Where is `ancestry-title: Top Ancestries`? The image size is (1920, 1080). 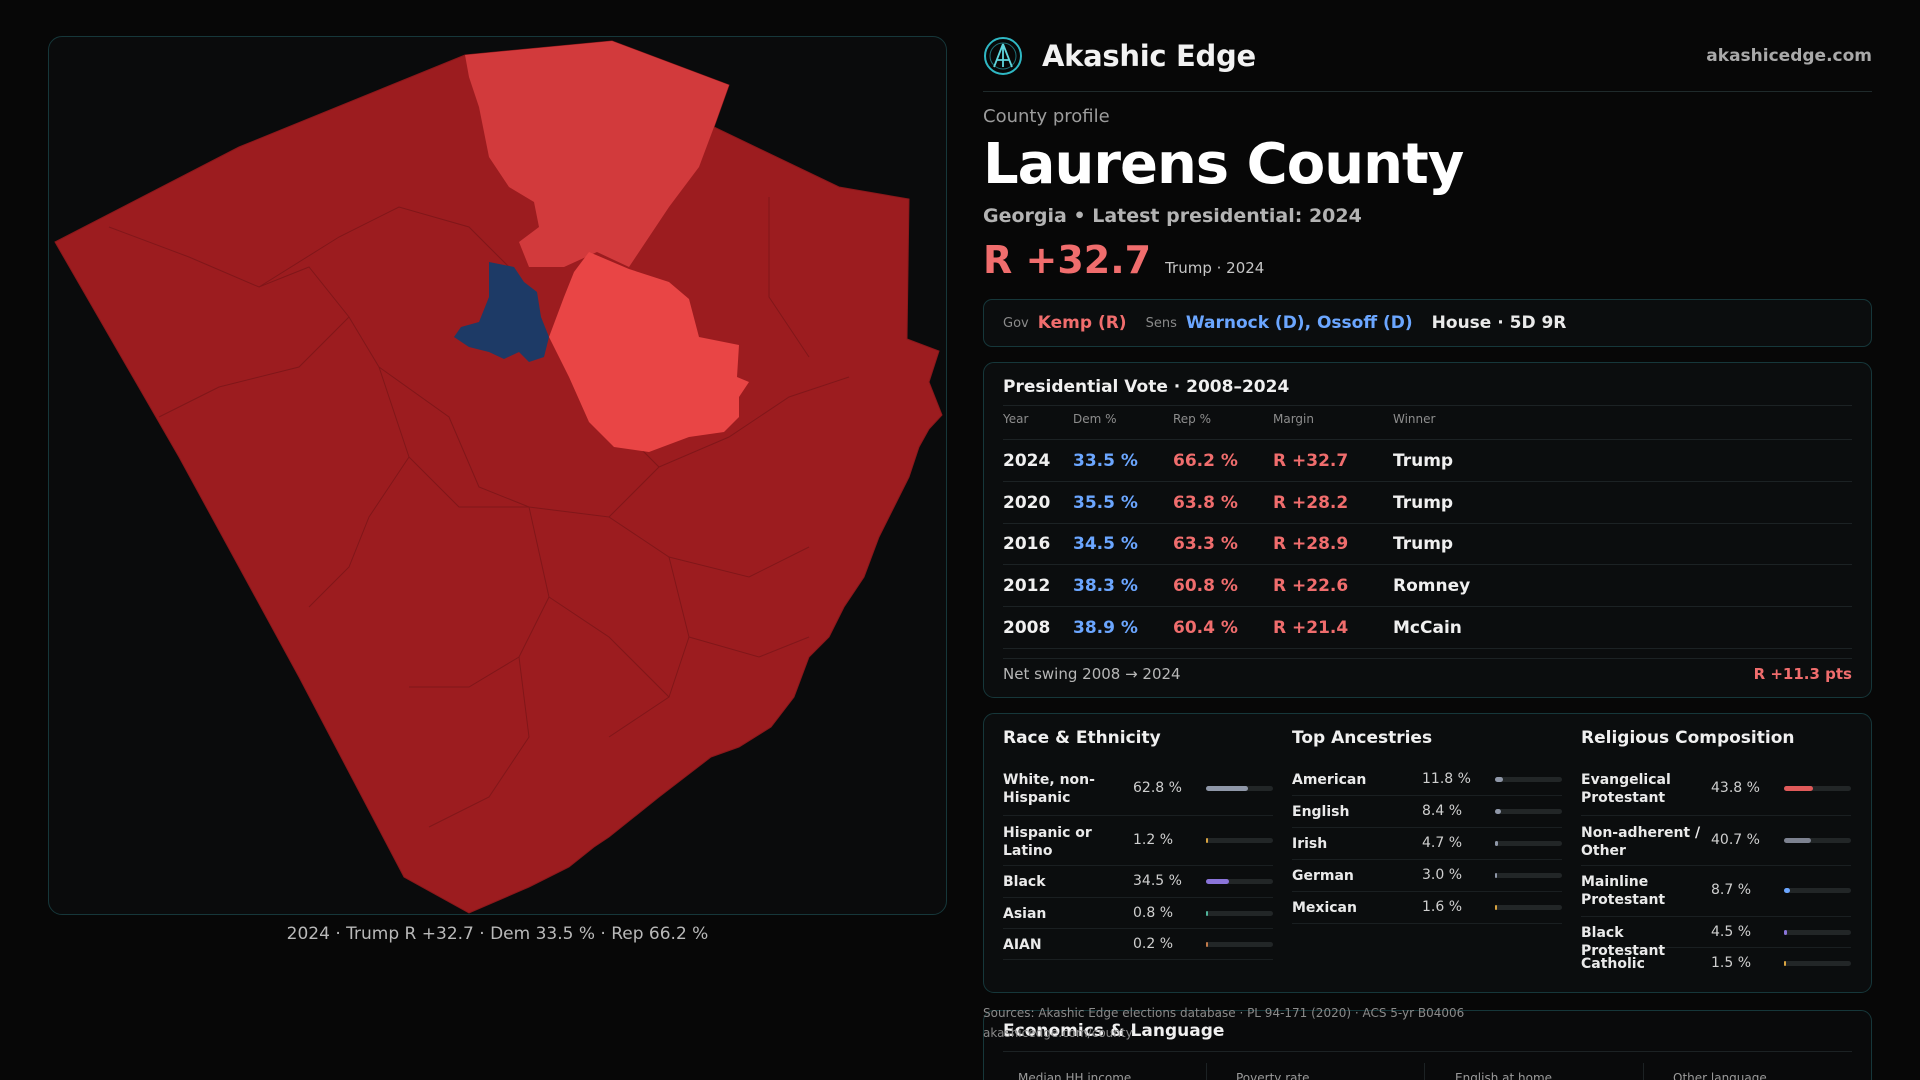
ancestry-title: Top Ancestries is located at coordinates (1362, 738).